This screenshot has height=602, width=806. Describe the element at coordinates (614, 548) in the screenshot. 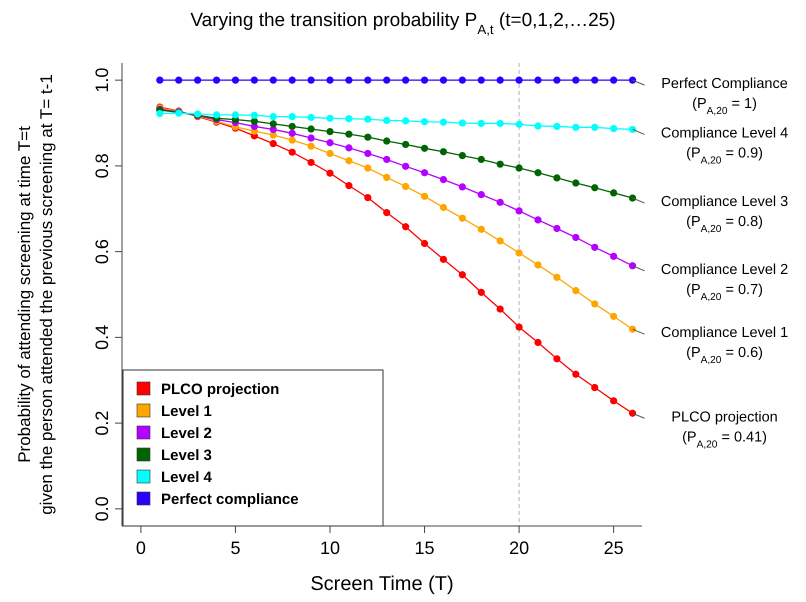

I see `x-tick-label: 25` at that location.